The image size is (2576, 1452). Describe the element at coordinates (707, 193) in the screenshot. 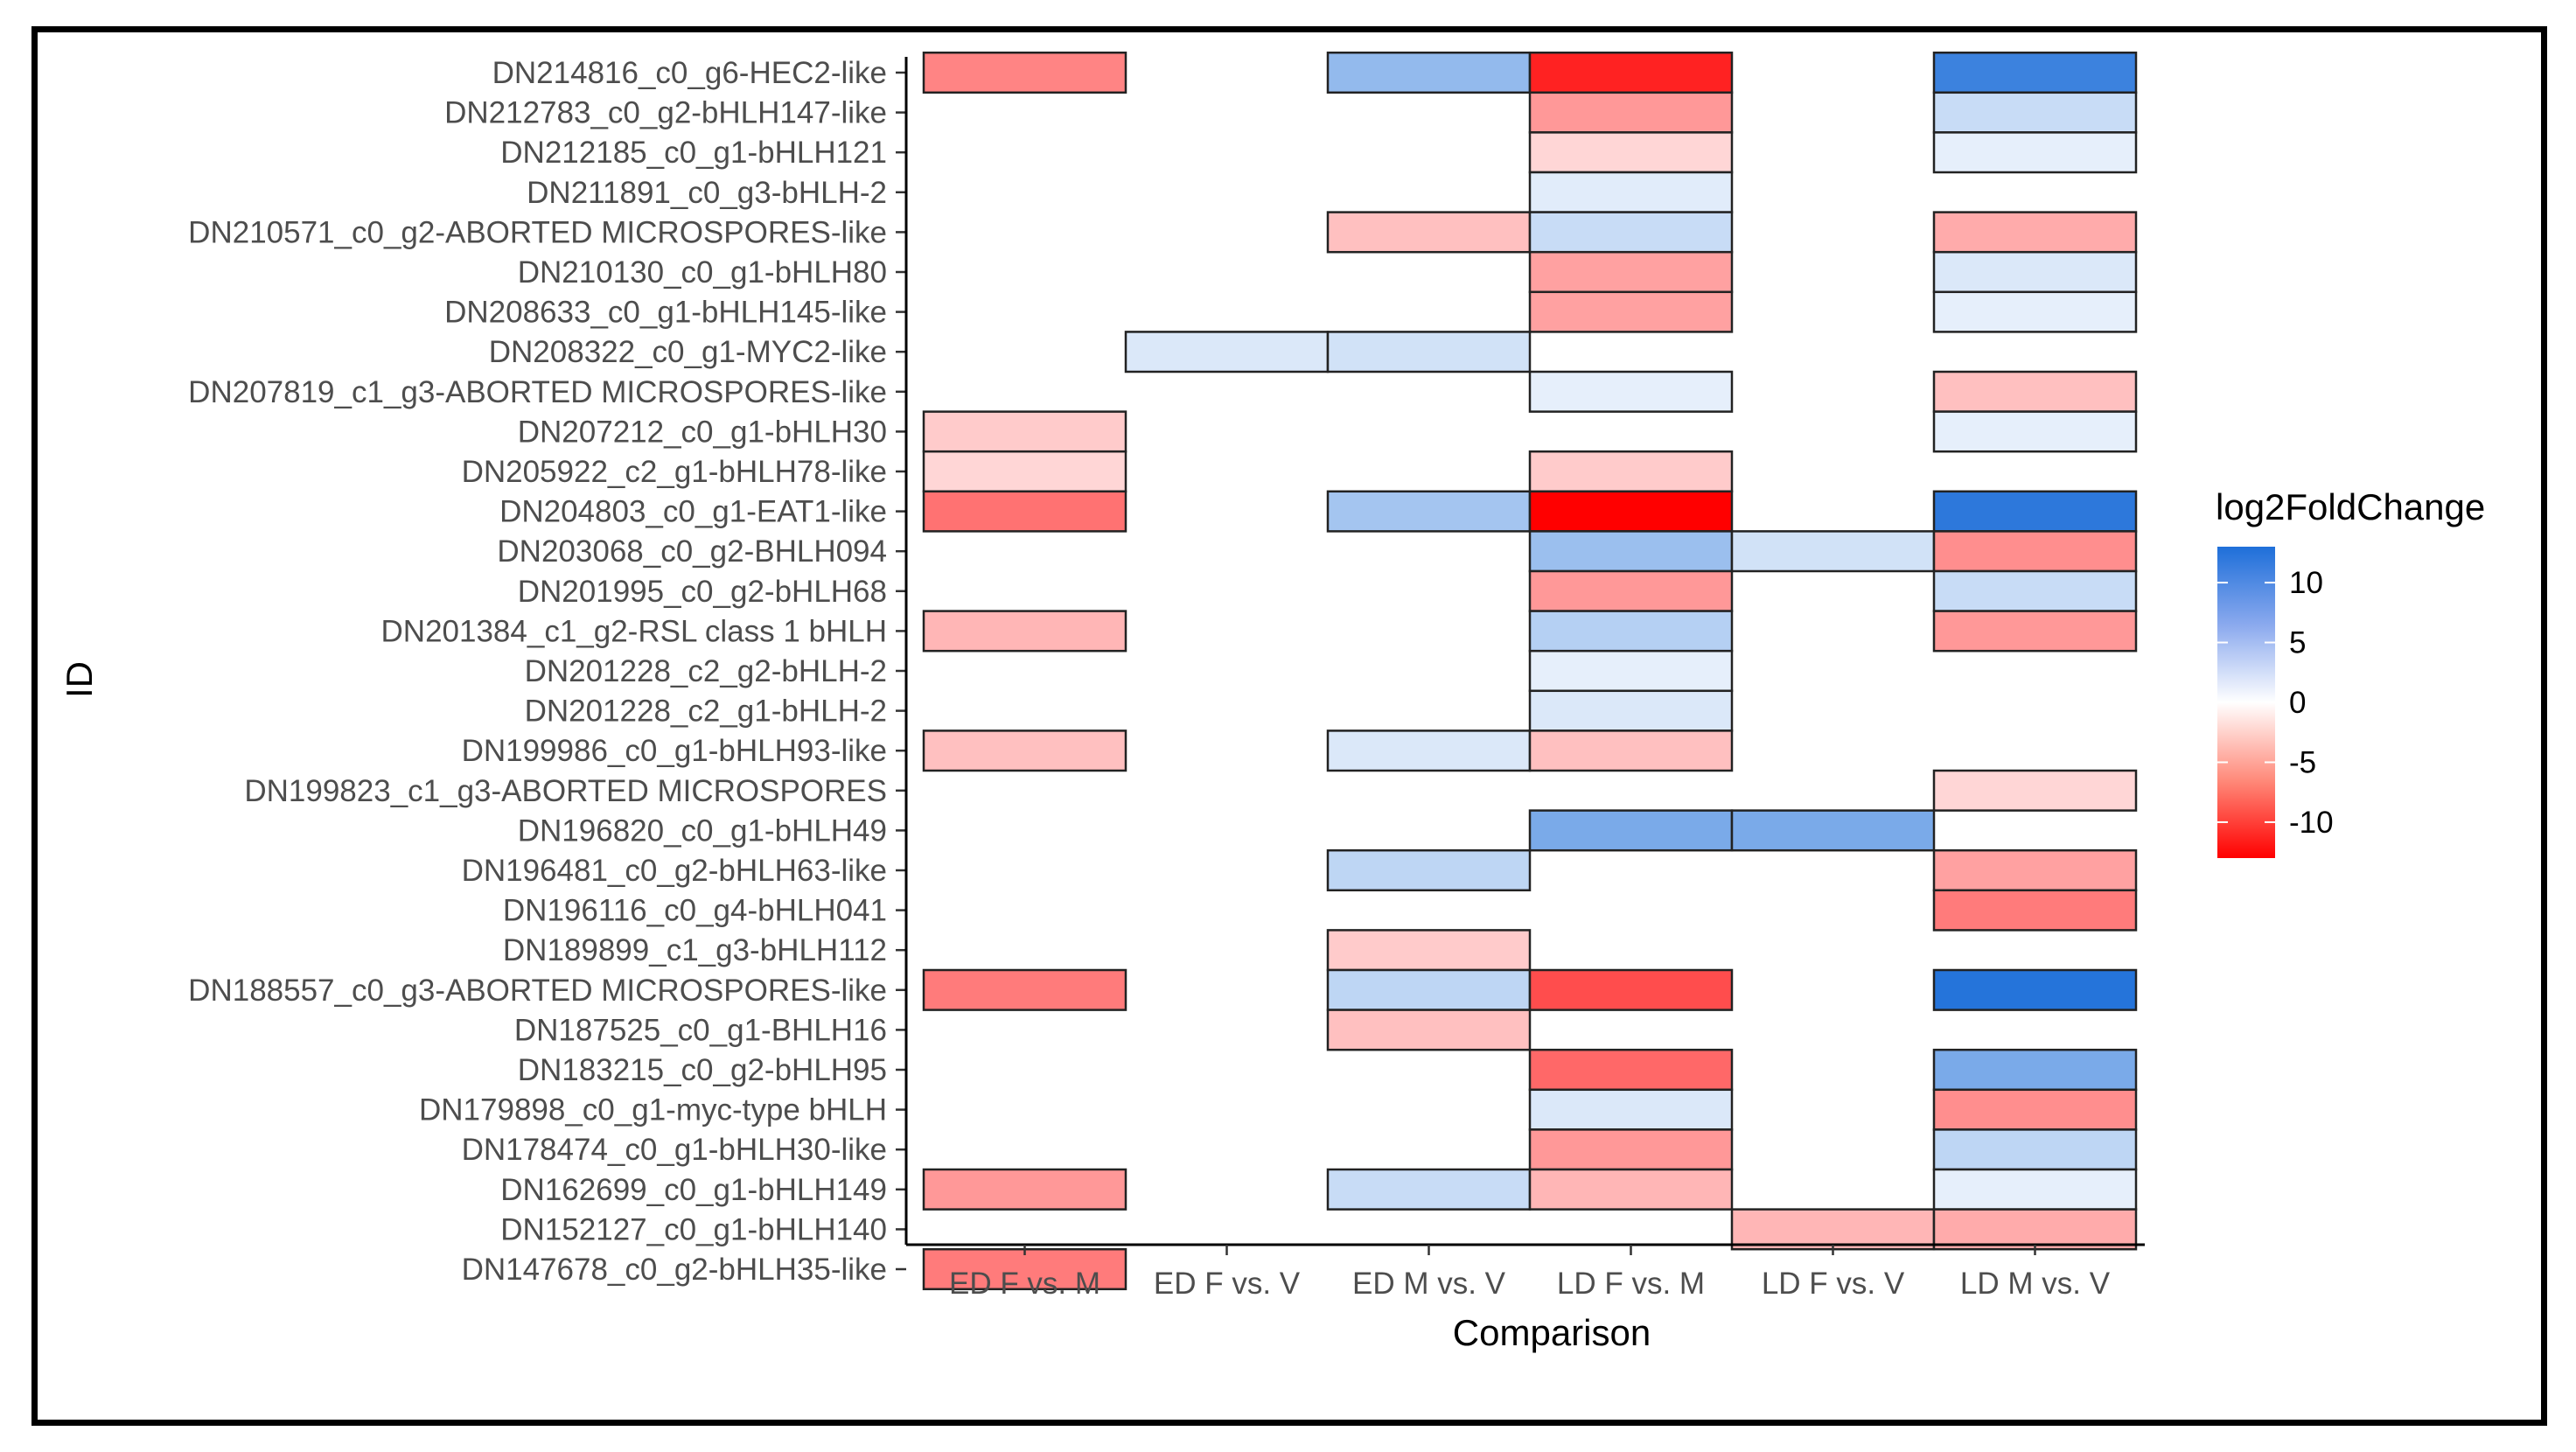

I see `row-label: DN211891_c0_g3-bHLH-2` at that location.